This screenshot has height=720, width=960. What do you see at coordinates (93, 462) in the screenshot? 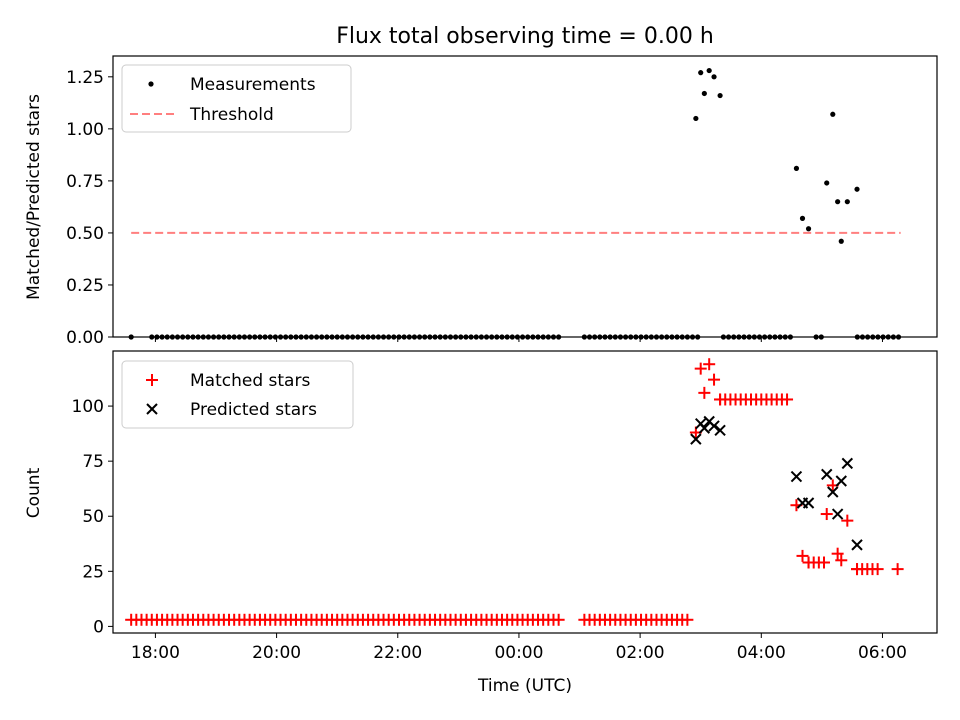
I see `counts-y-tick-label: 75` at bounding box center [93, 462].